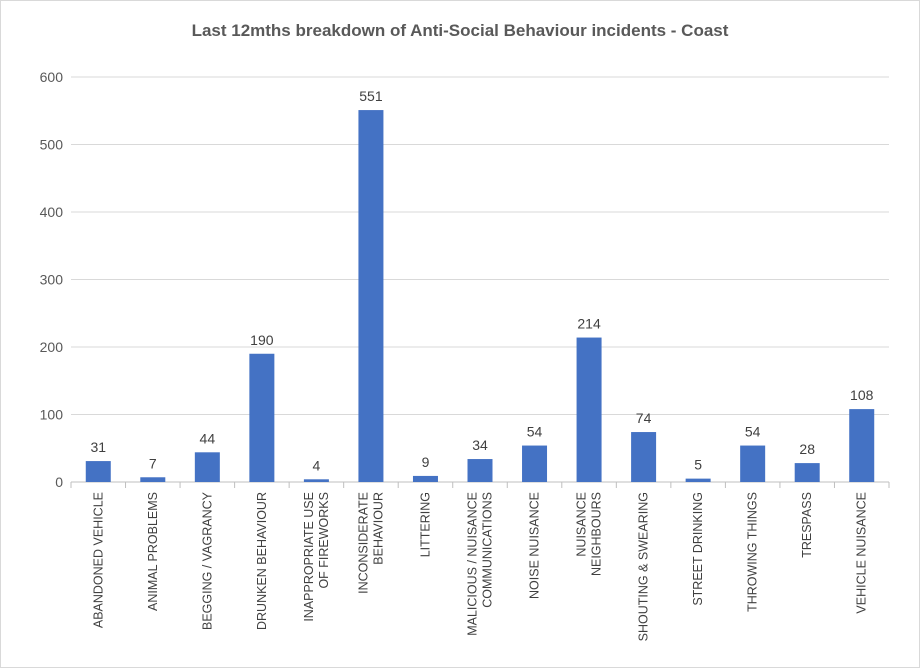 This screenshot has height=668, width=920. What do you see at coordinates (807, 449) in the screenshot?
I see `data-label: 28` at bounding box center [807, 449].